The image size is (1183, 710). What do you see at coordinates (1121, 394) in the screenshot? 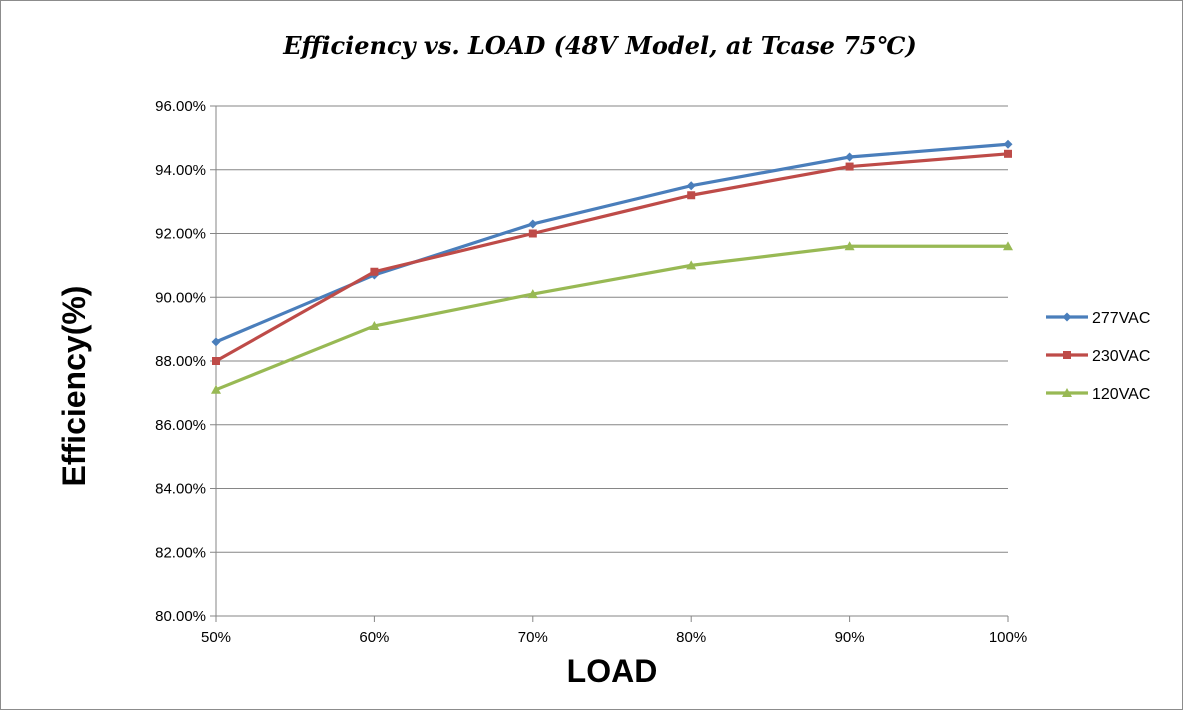
I see `legend-label-120vac: 120VAC` at bounding box center [1121, 394].